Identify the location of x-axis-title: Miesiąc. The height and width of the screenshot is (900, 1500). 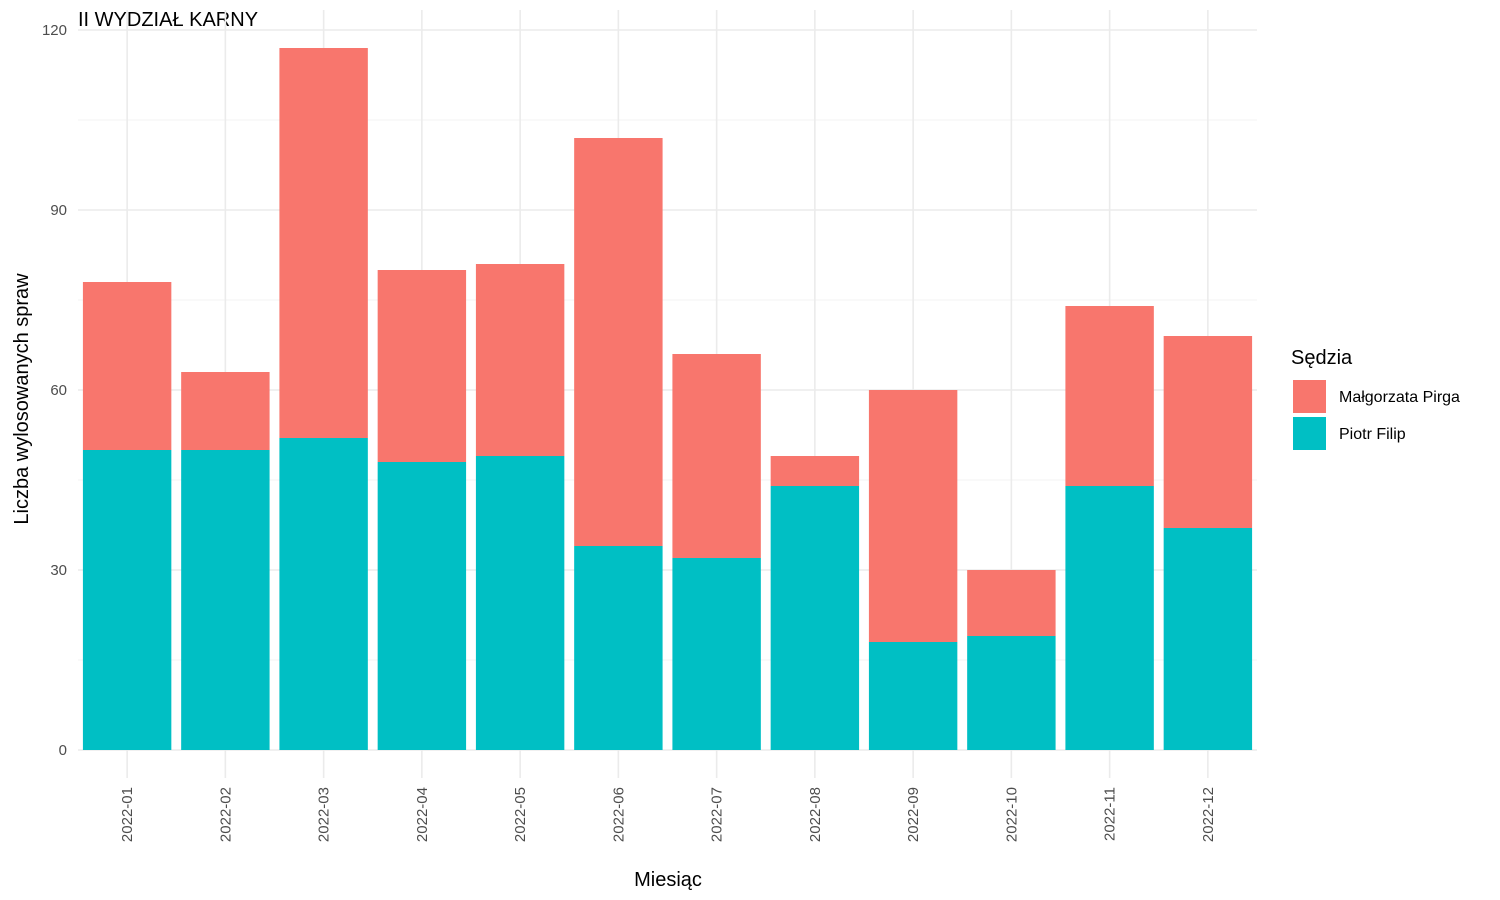
(668, 880).